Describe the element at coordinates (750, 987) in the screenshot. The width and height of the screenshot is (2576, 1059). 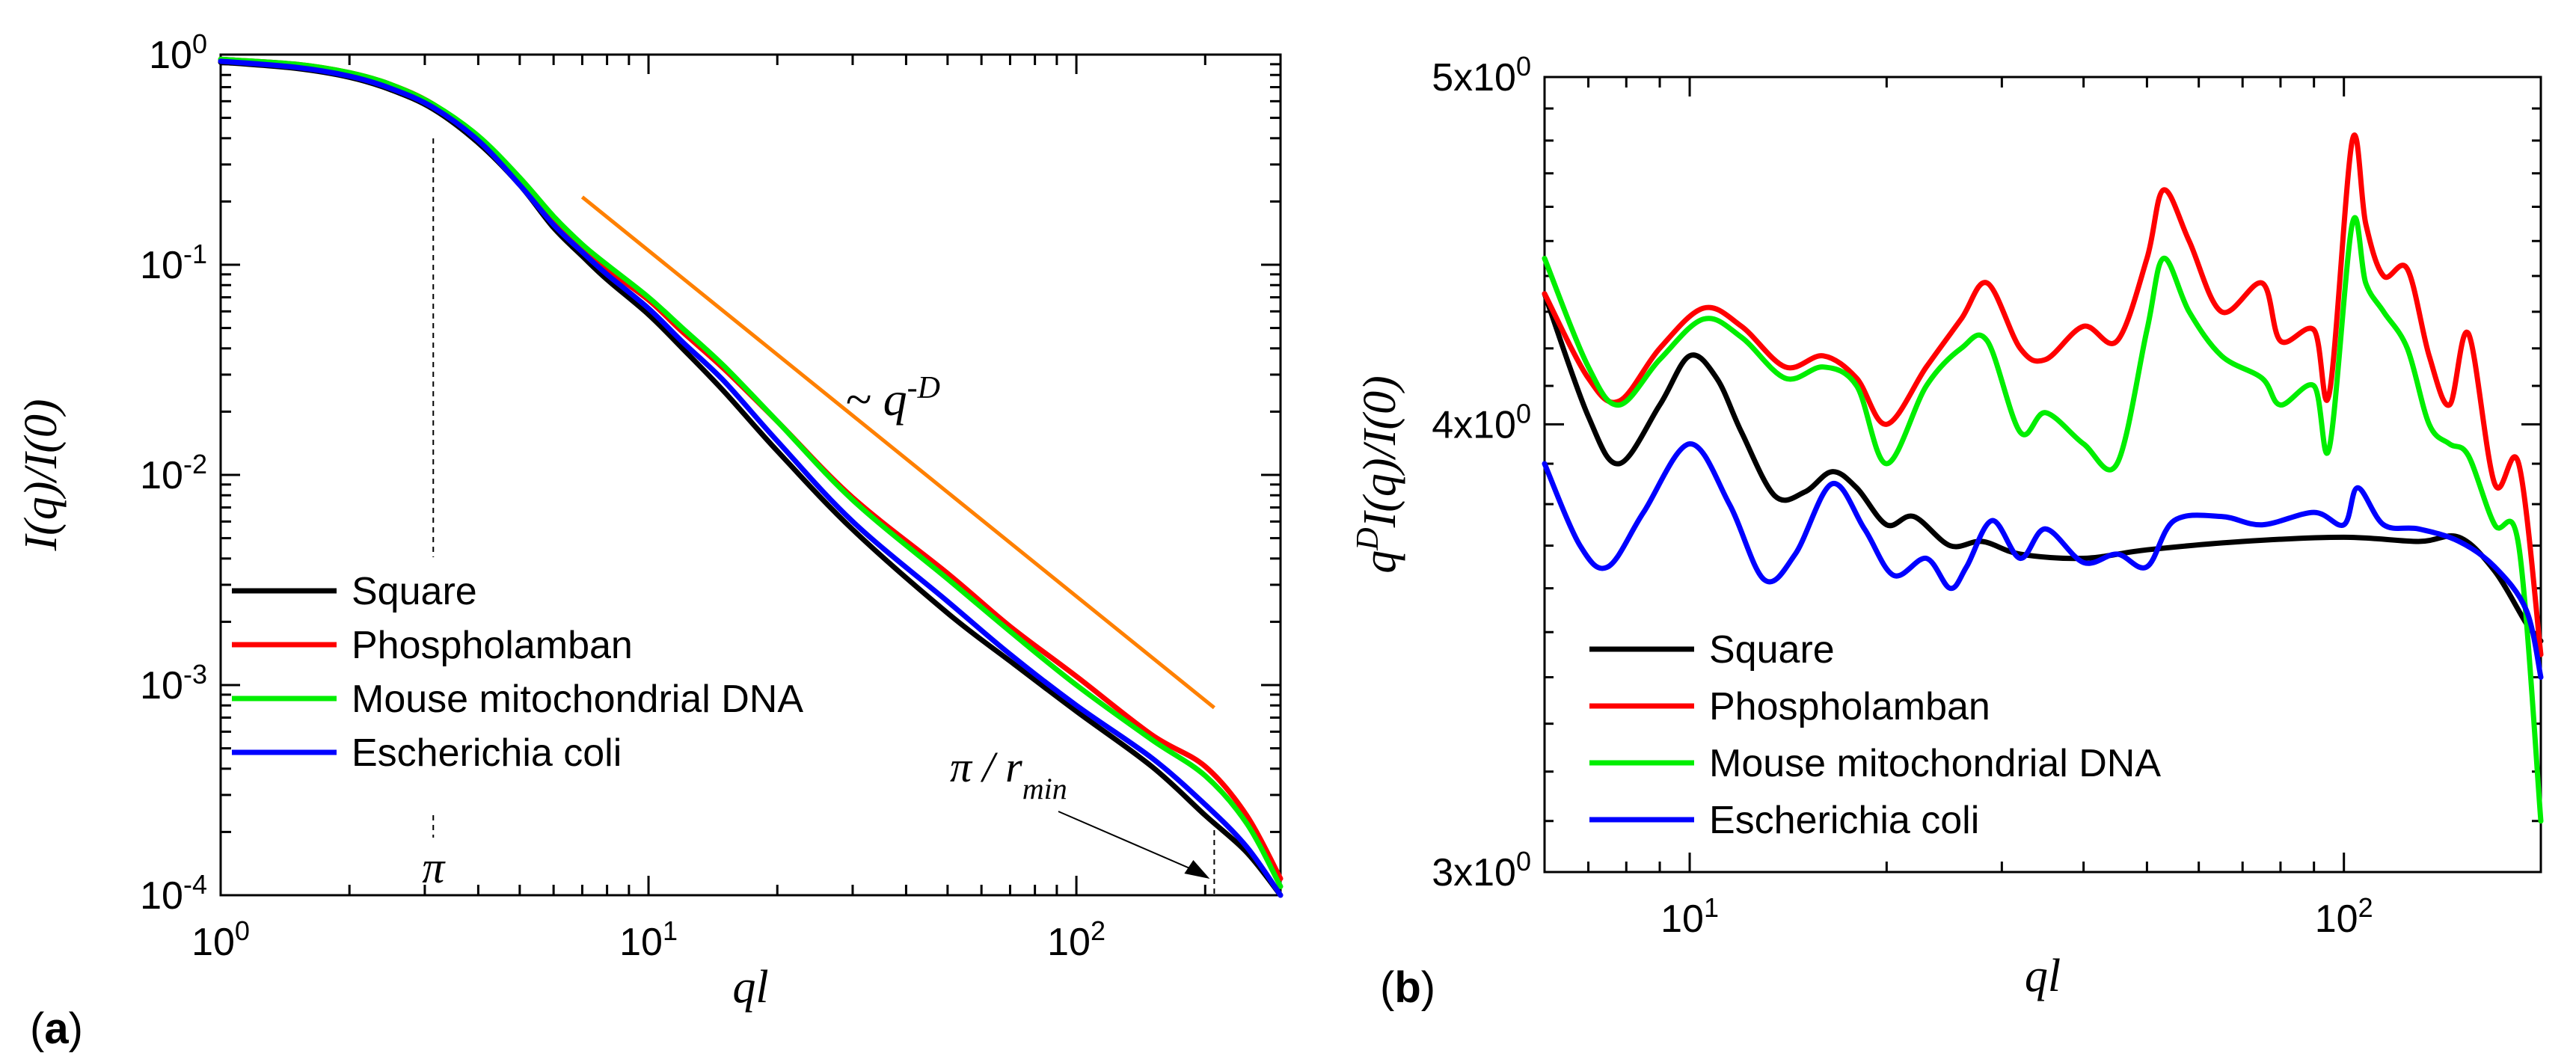
I see `x-axis-label-a: ql` at that location.